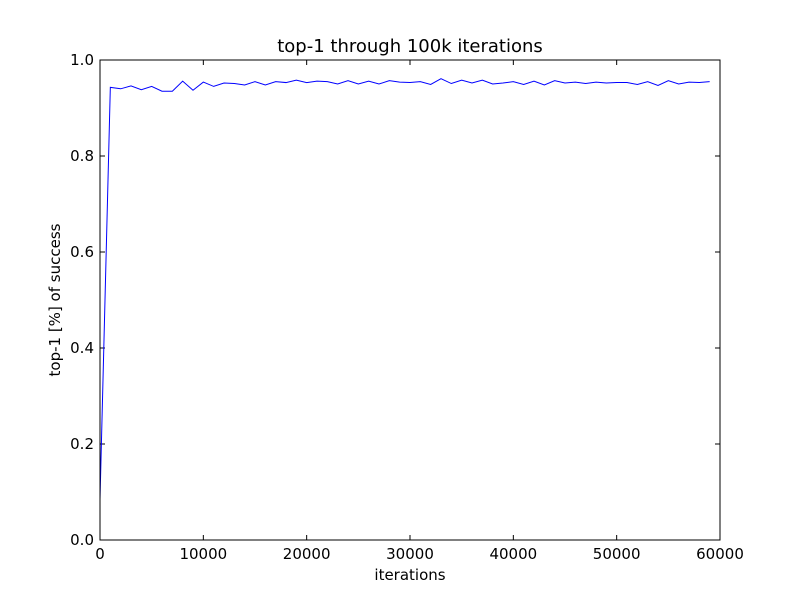 The height and width of the screenshot is (600, 800). I want to click on y-tick-label: 0.0, so click(82, 540).